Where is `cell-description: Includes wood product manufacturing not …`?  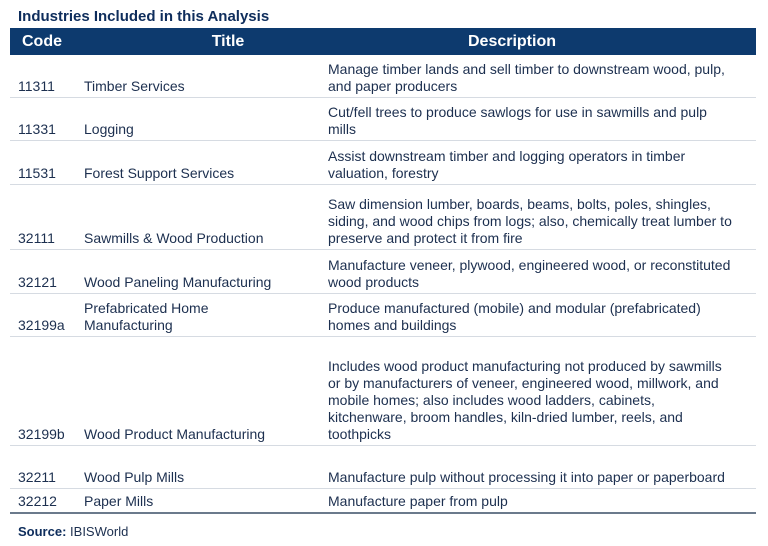 cell-description: Includes wood product manufacturing not … is located at coordinates (525, 400).